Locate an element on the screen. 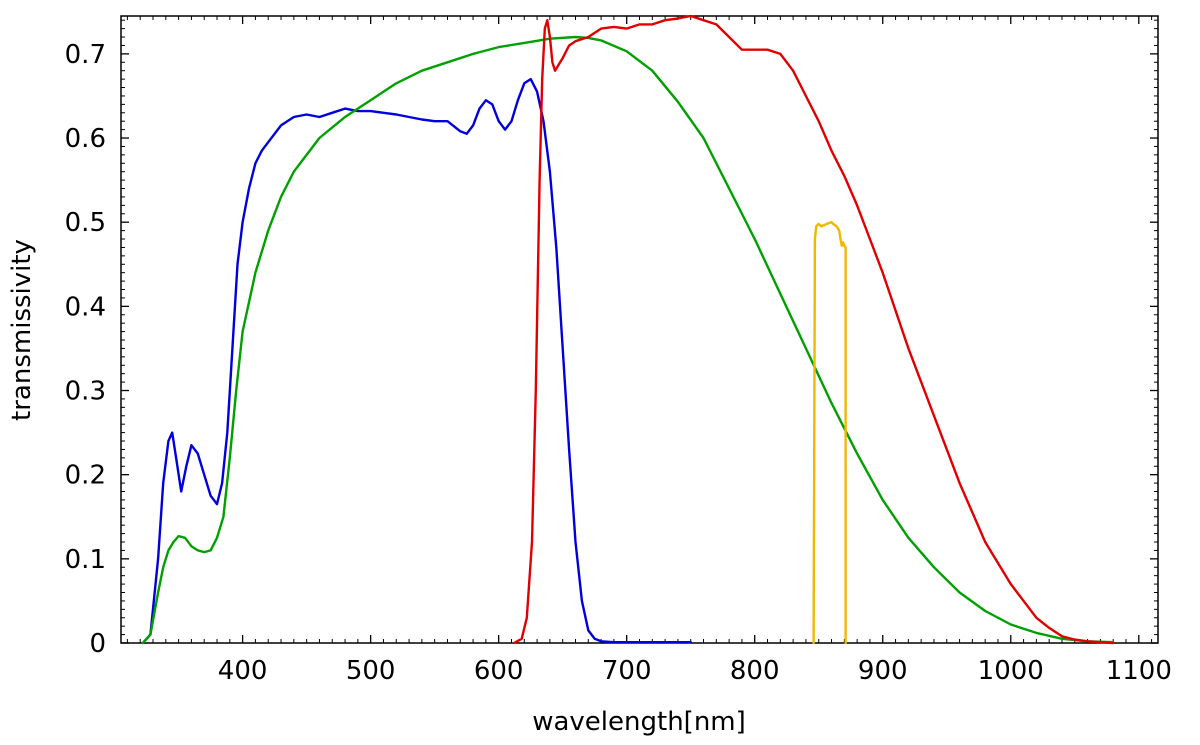 This screenshot has width=1200, height=745. x-tick-label: 900 is located at coordinates (883, 671).